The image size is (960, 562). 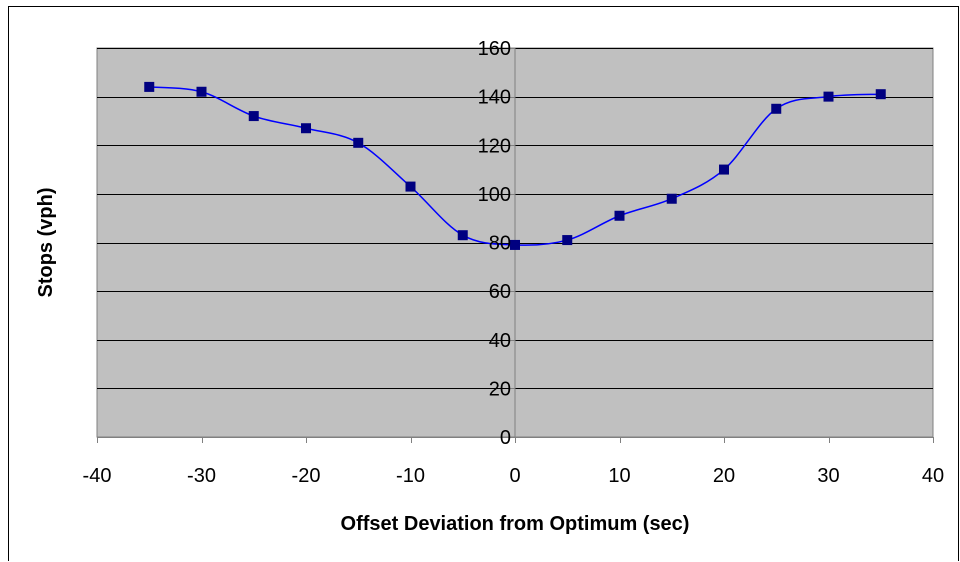 I want to click on data-point--10, so click(x=410, y=186).